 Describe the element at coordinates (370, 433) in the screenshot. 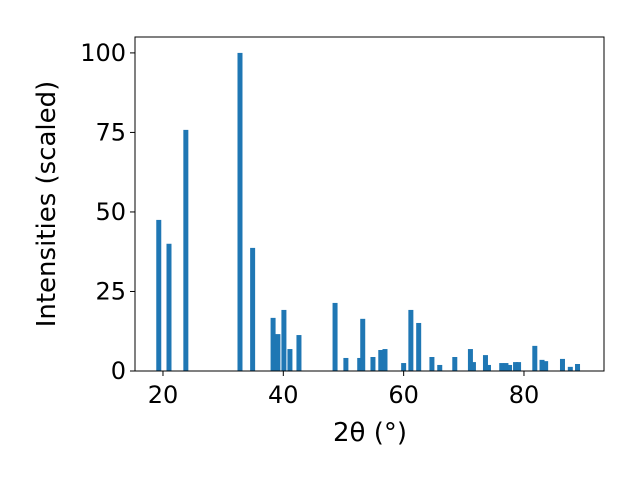

I see `x-axis-label: 2θ (°)` at that location.